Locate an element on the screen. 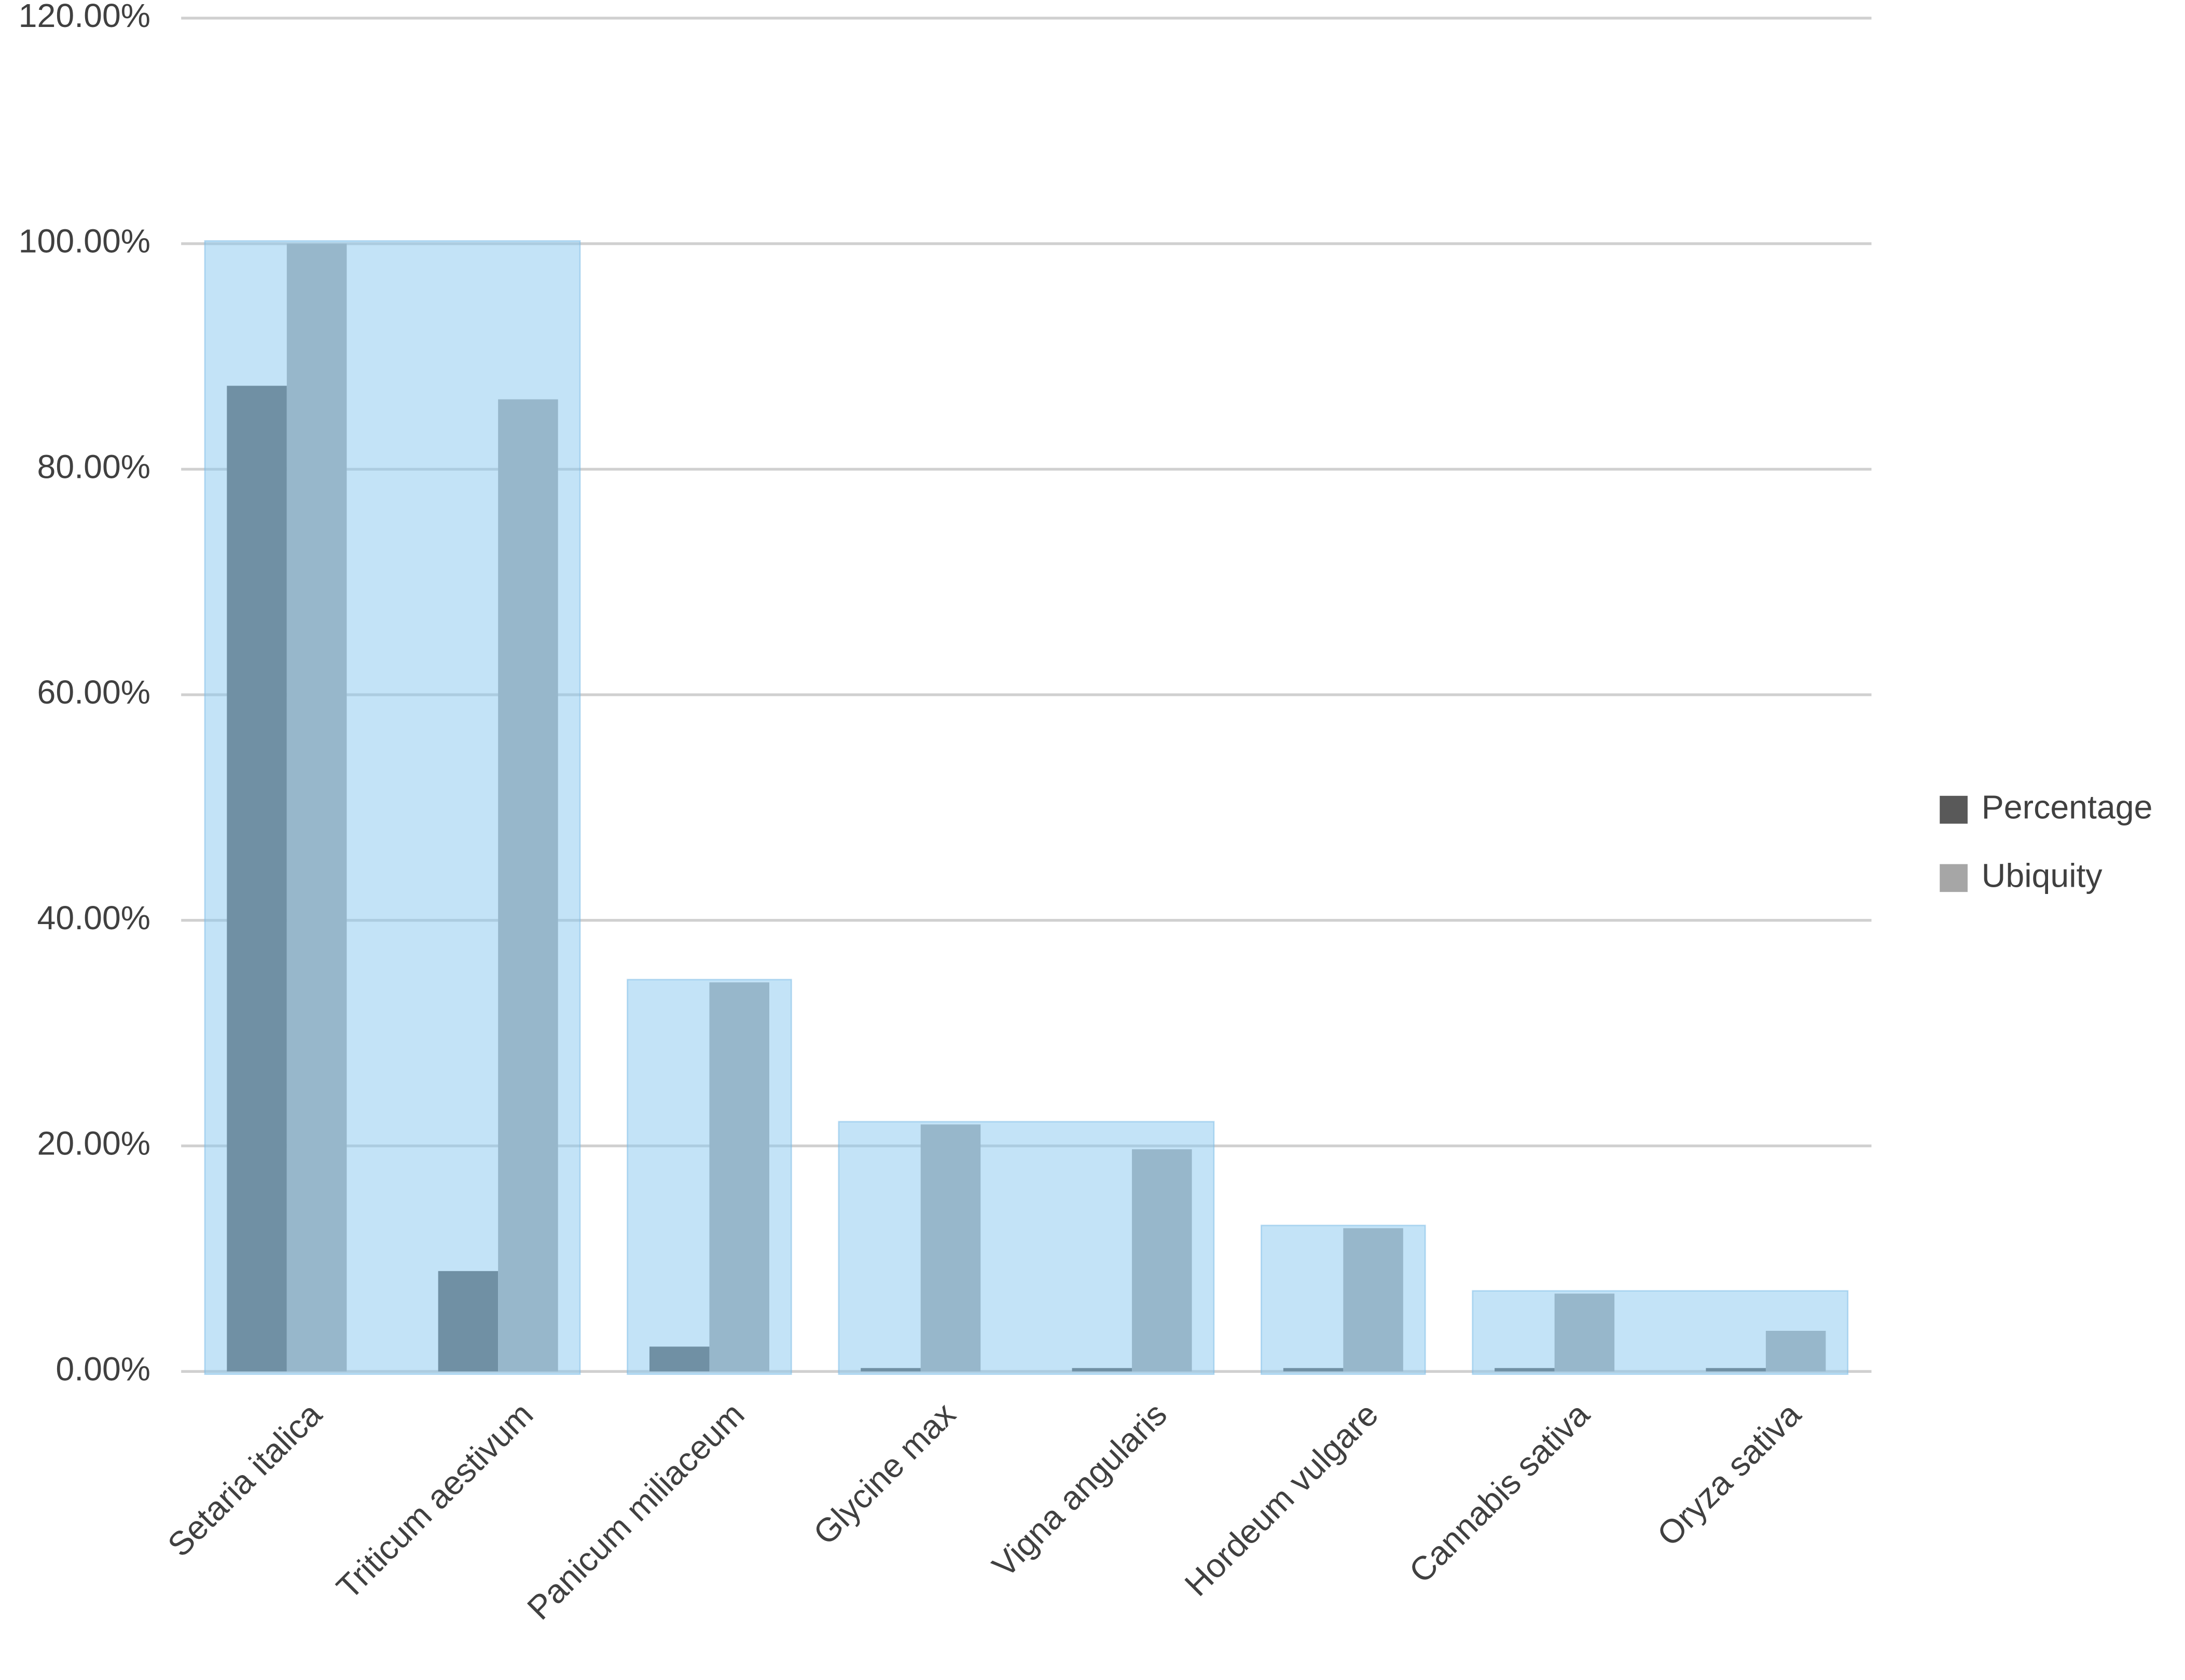 Image resolution: width=2185 pixels, height=1680 pixels. x-tick-label: Panicum miliaceum is located at coordinates (636, 1512).